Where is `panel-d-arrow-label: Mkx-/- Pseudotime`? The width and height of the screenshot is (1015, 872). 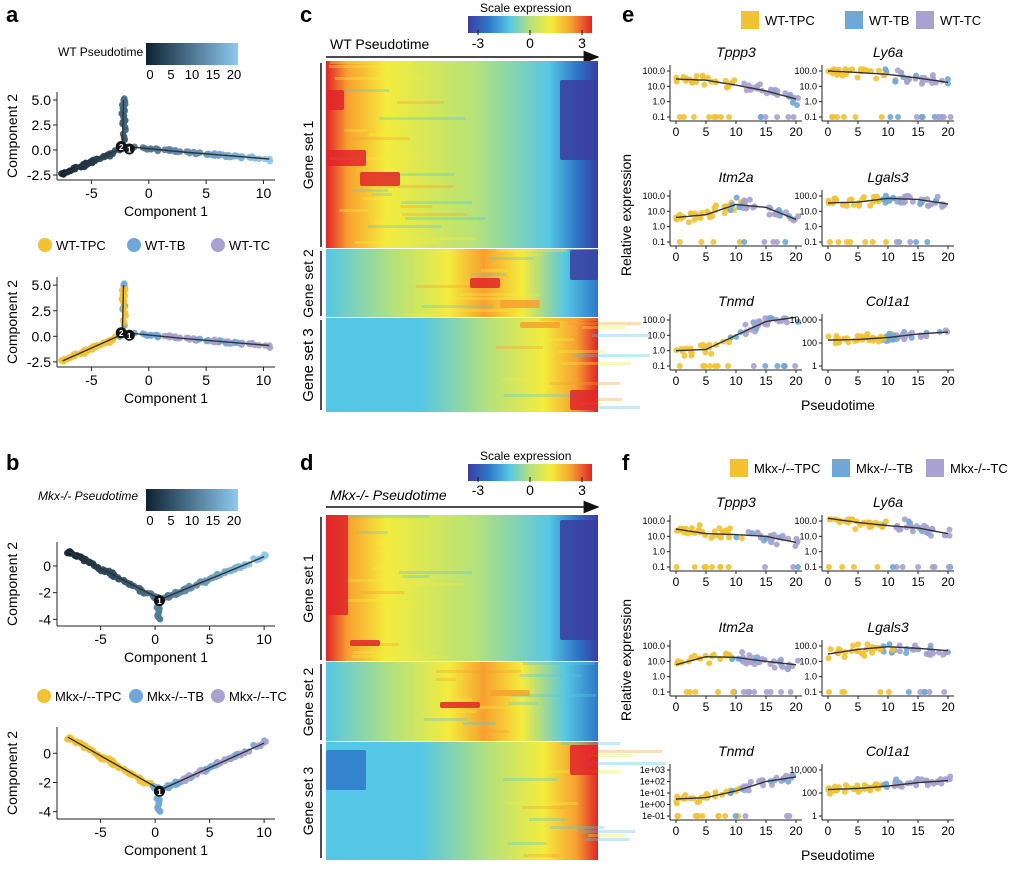
panel-d-arrow-label: Mkx-/- Pseudotime is located at coordinates (388, 495).